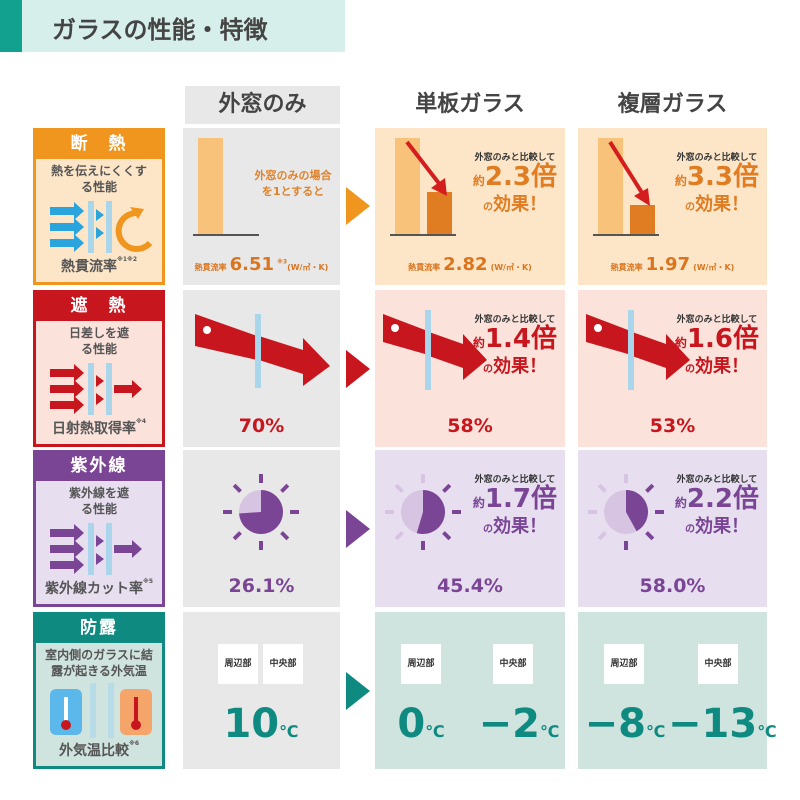 This screenshot has height=800, width=800. What do you see at coordinates (722, 724) in the screenshot?
I see `dew-temp-center: −13℃` at bounding box center [722, 724].